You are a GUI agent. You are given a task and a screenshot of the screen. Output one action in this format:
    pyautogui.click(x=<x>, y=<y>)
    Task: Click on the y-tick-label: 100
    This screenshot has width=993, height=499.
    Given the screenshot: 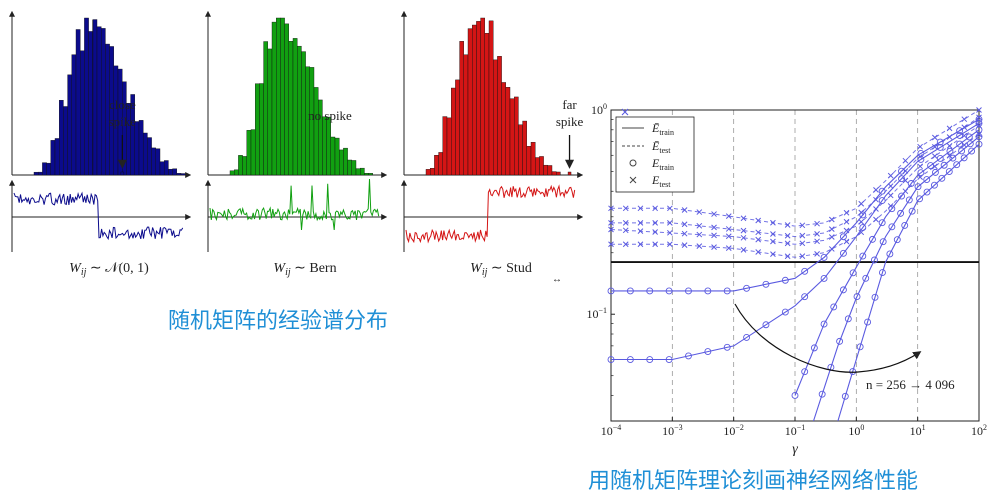 What is the action you would take?
    pyautogui.click(x=599, y=109)
    